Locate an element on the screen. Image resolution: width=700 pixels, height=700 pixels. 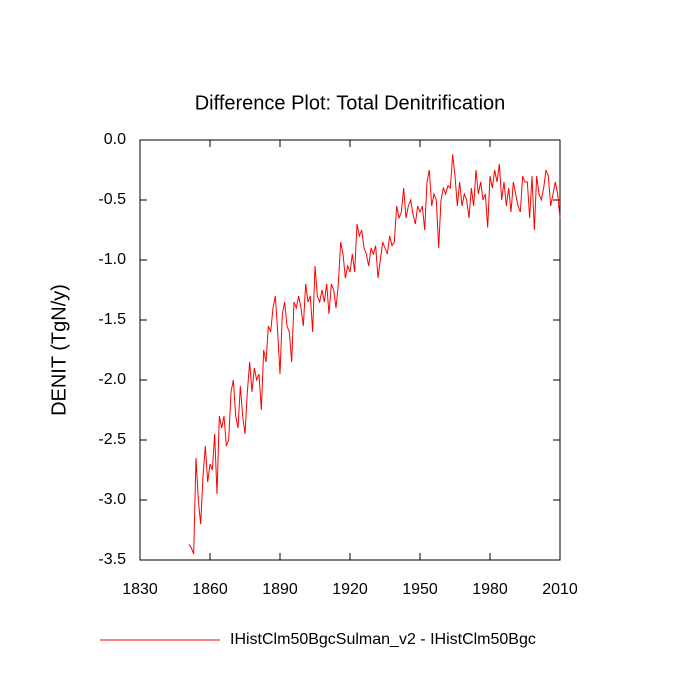
y-tick-label: -3.5 is located at coordinates (112, 559).